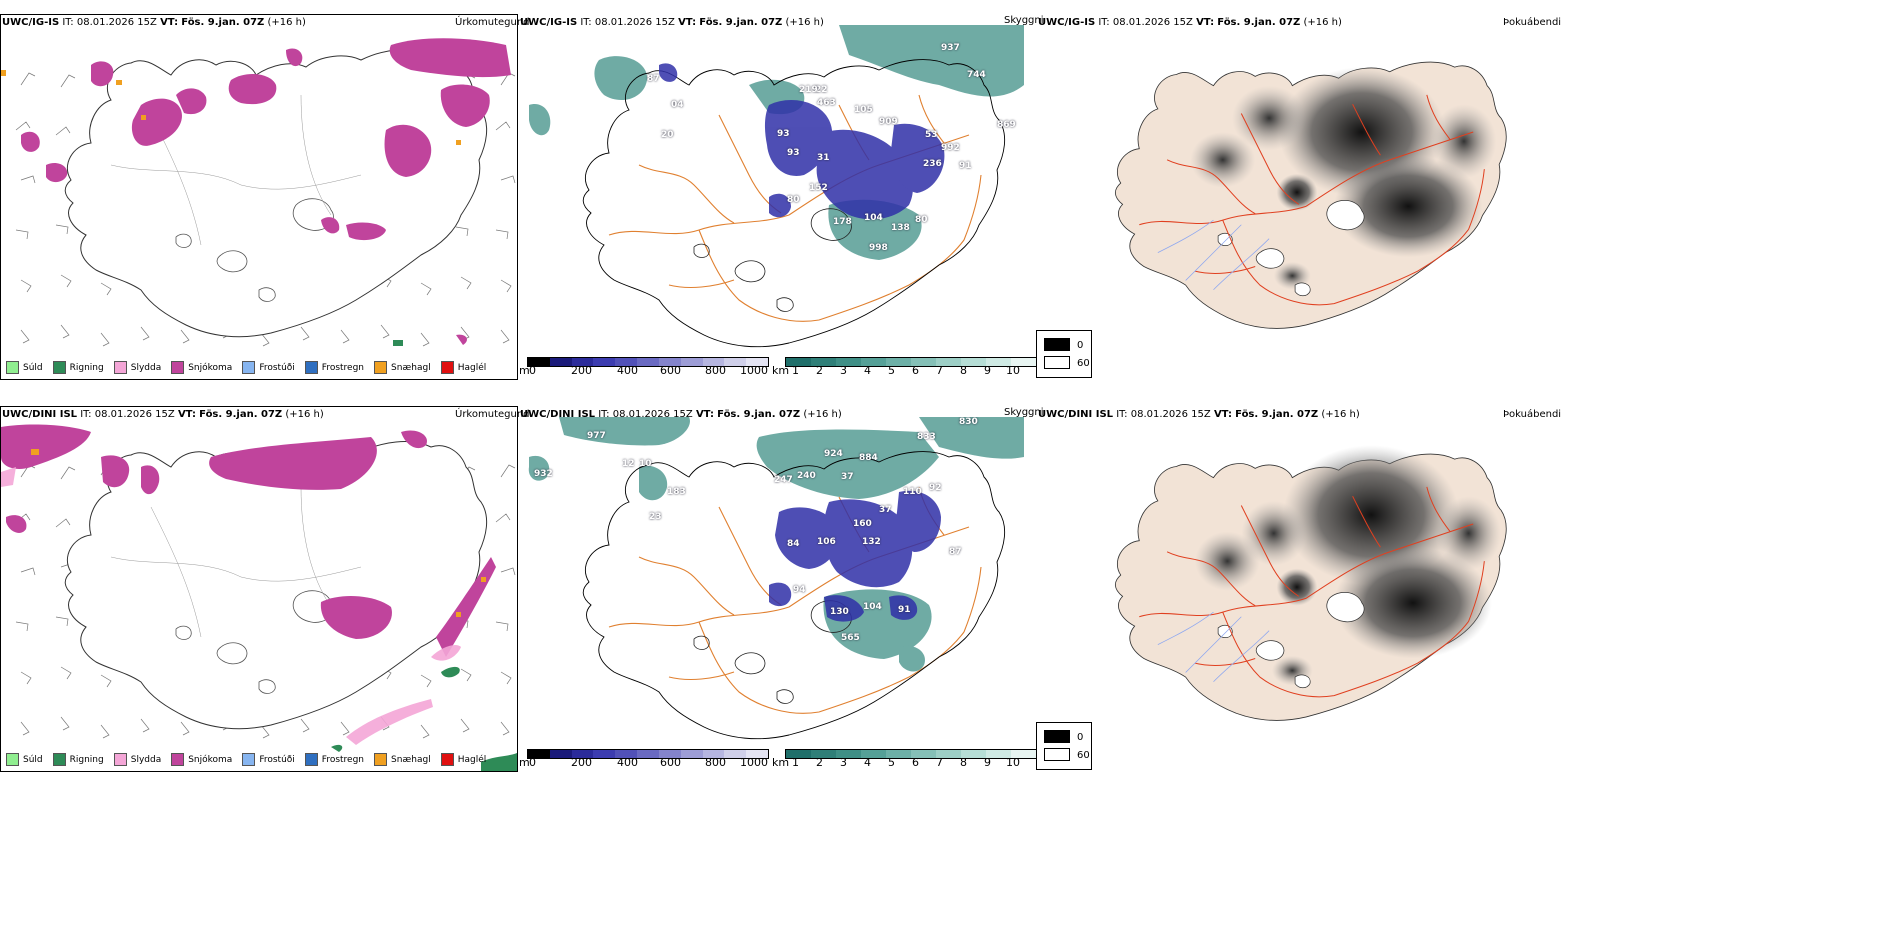 The image size is (1900, 950). Describe the element at coordinates (793, 200) in the screenshot. I see `vis-value: 80` at that location.